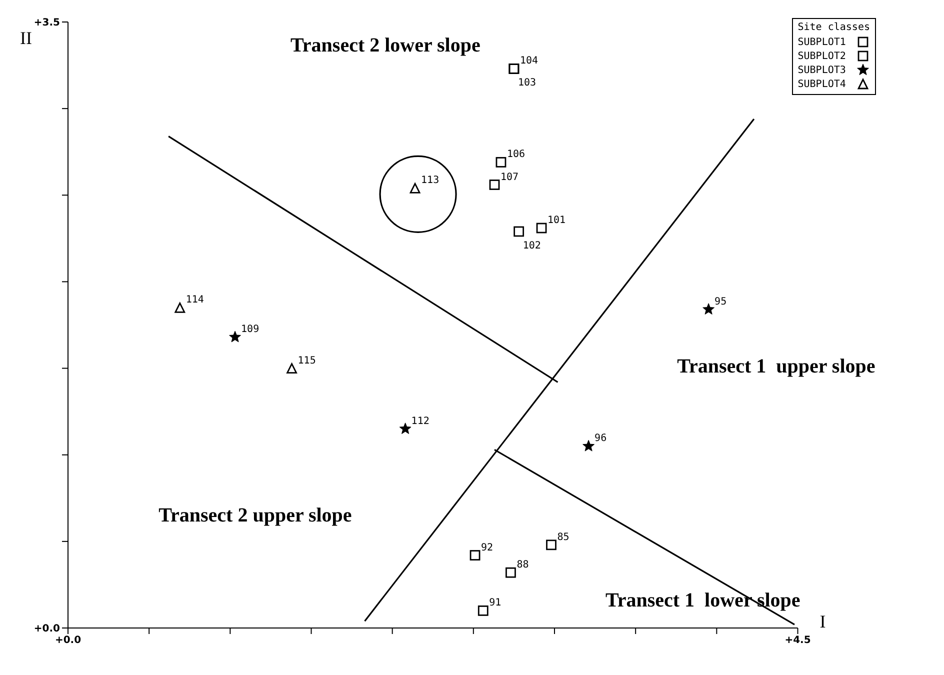 The height and width of the screenshot is (675, 944). I want to click on annotation: 88, so click(522, 565).